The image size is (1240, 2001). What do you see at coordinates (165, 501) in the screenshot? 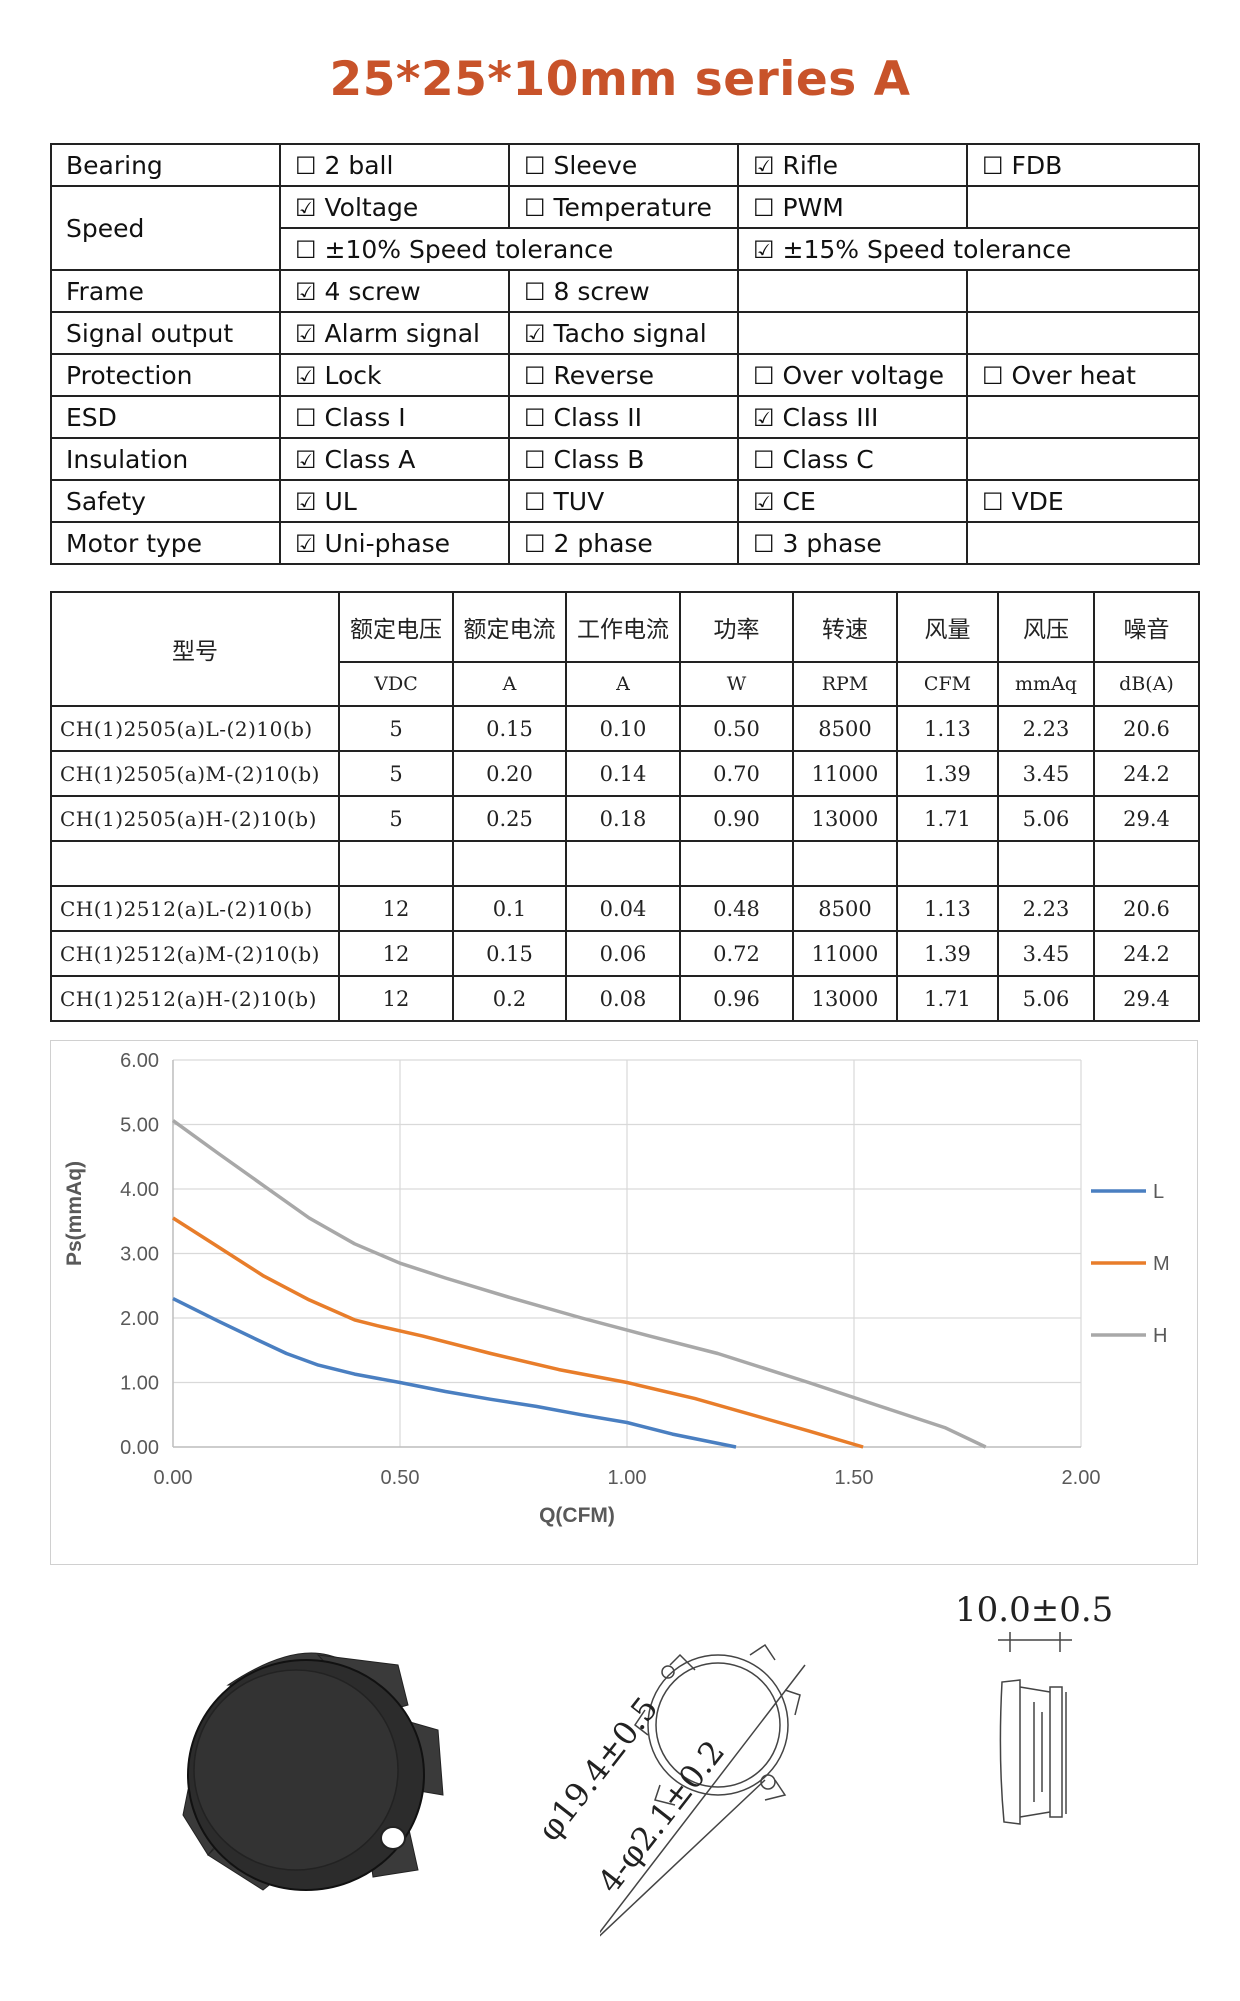
I see `feature-label: Safety` at bounding box center [165, 501].